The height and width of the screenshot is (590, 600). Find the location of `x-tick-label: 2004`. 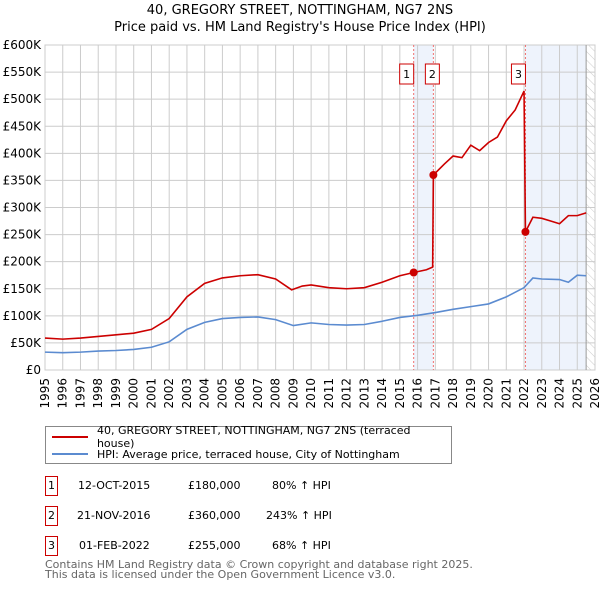

x-tick-label: 2004 is located at coordinates (205, 393).